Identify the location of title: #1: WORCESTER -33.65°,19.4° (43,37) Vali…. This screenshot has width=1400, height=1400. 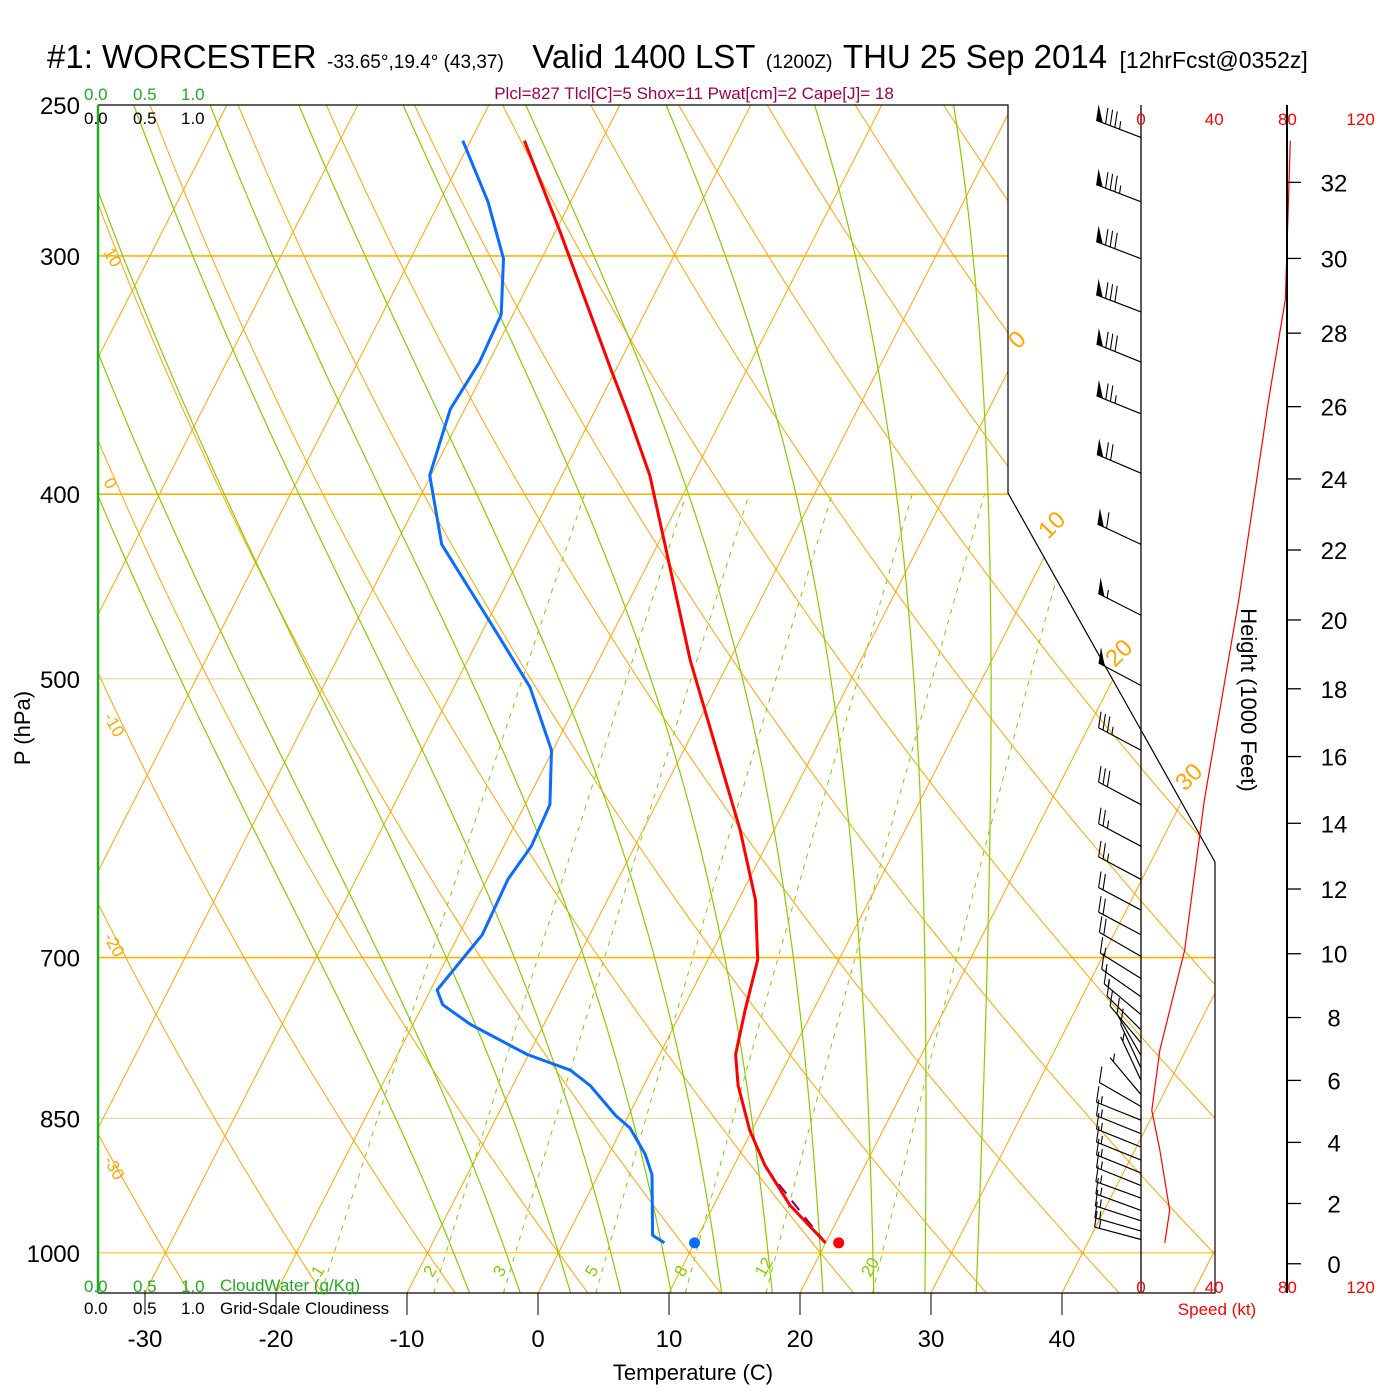
(677, 56).